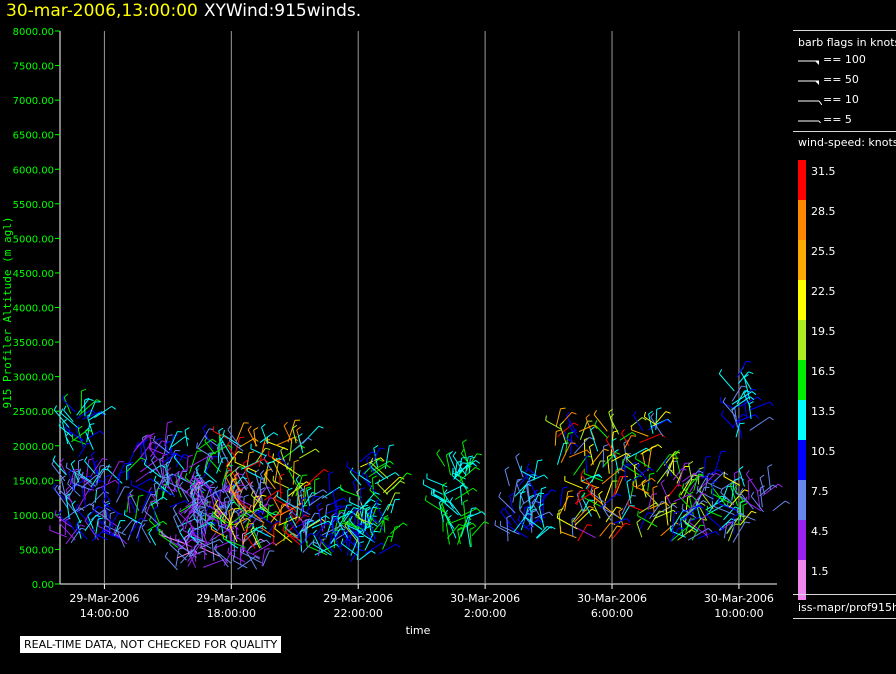 The image size is (896, 674). I want to click on barb-cluster, so click(93, 498).